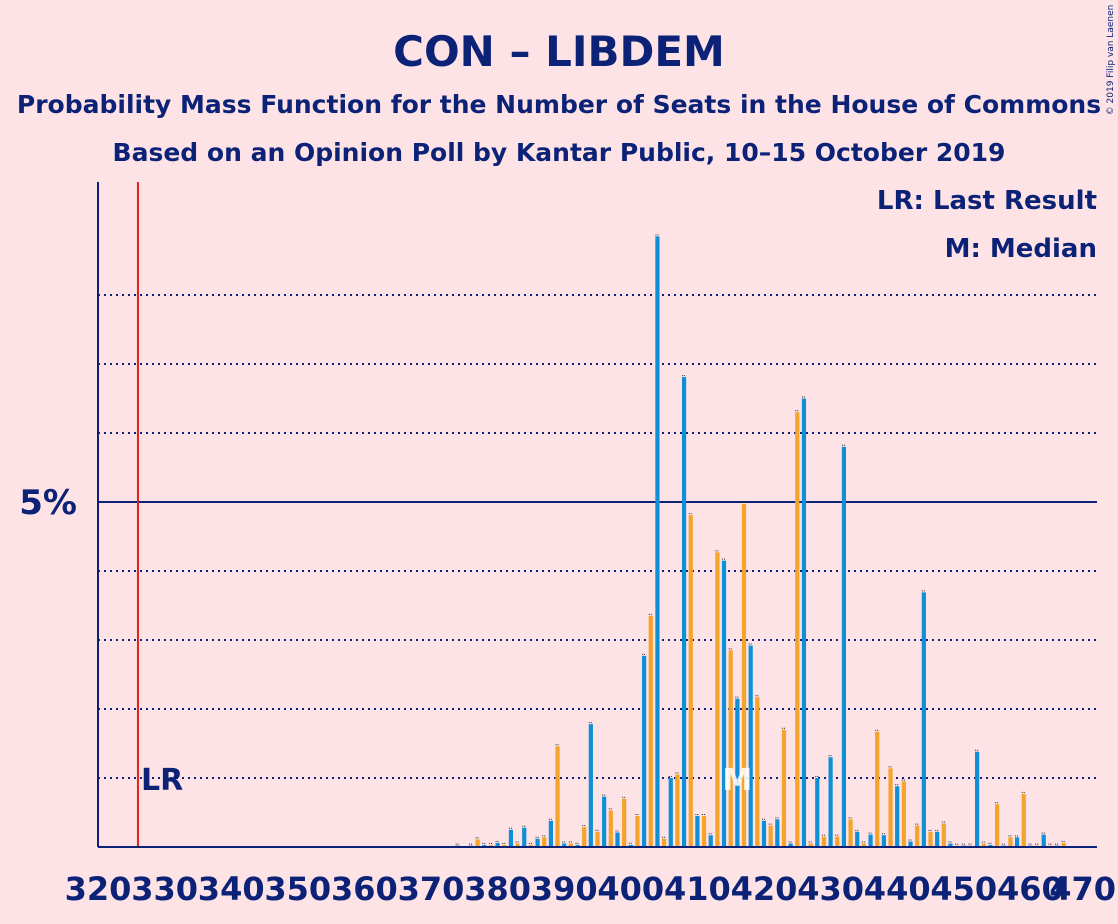 This screenshot has width=1118, height=924. Describe the element at coordinates (231, 889) in the screenshot. I see `x-tick-label: 340` at that location.